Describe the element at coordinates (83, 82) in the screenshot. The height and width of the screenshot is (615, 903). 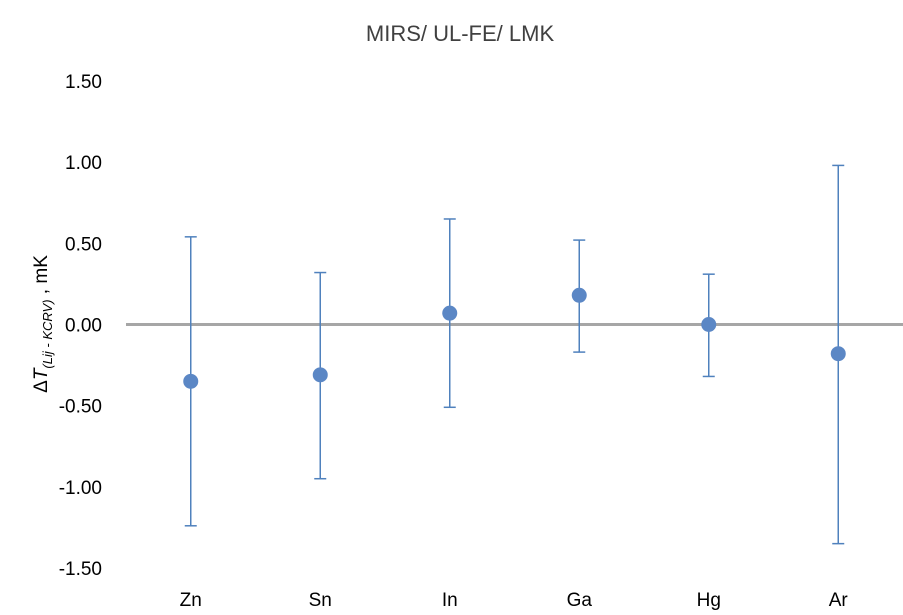
I see `y-tick-label: 1.50` at that location.